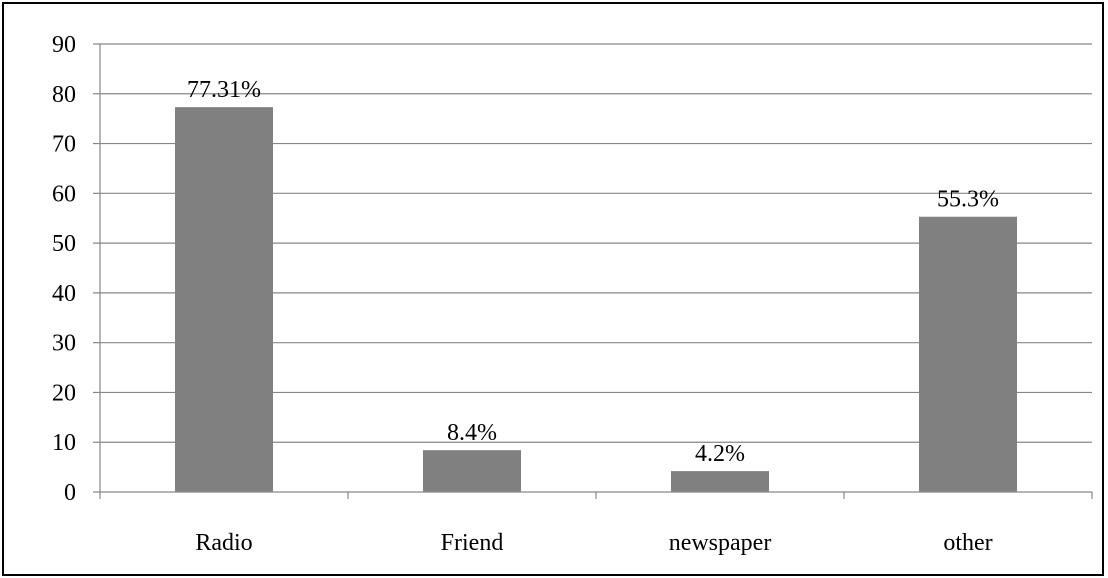 The width and height of the screenshot is (1108, 578). Describe the element at coordinates (223, 543) in the screenshot. I see `x-category-label: Radio` at that location.